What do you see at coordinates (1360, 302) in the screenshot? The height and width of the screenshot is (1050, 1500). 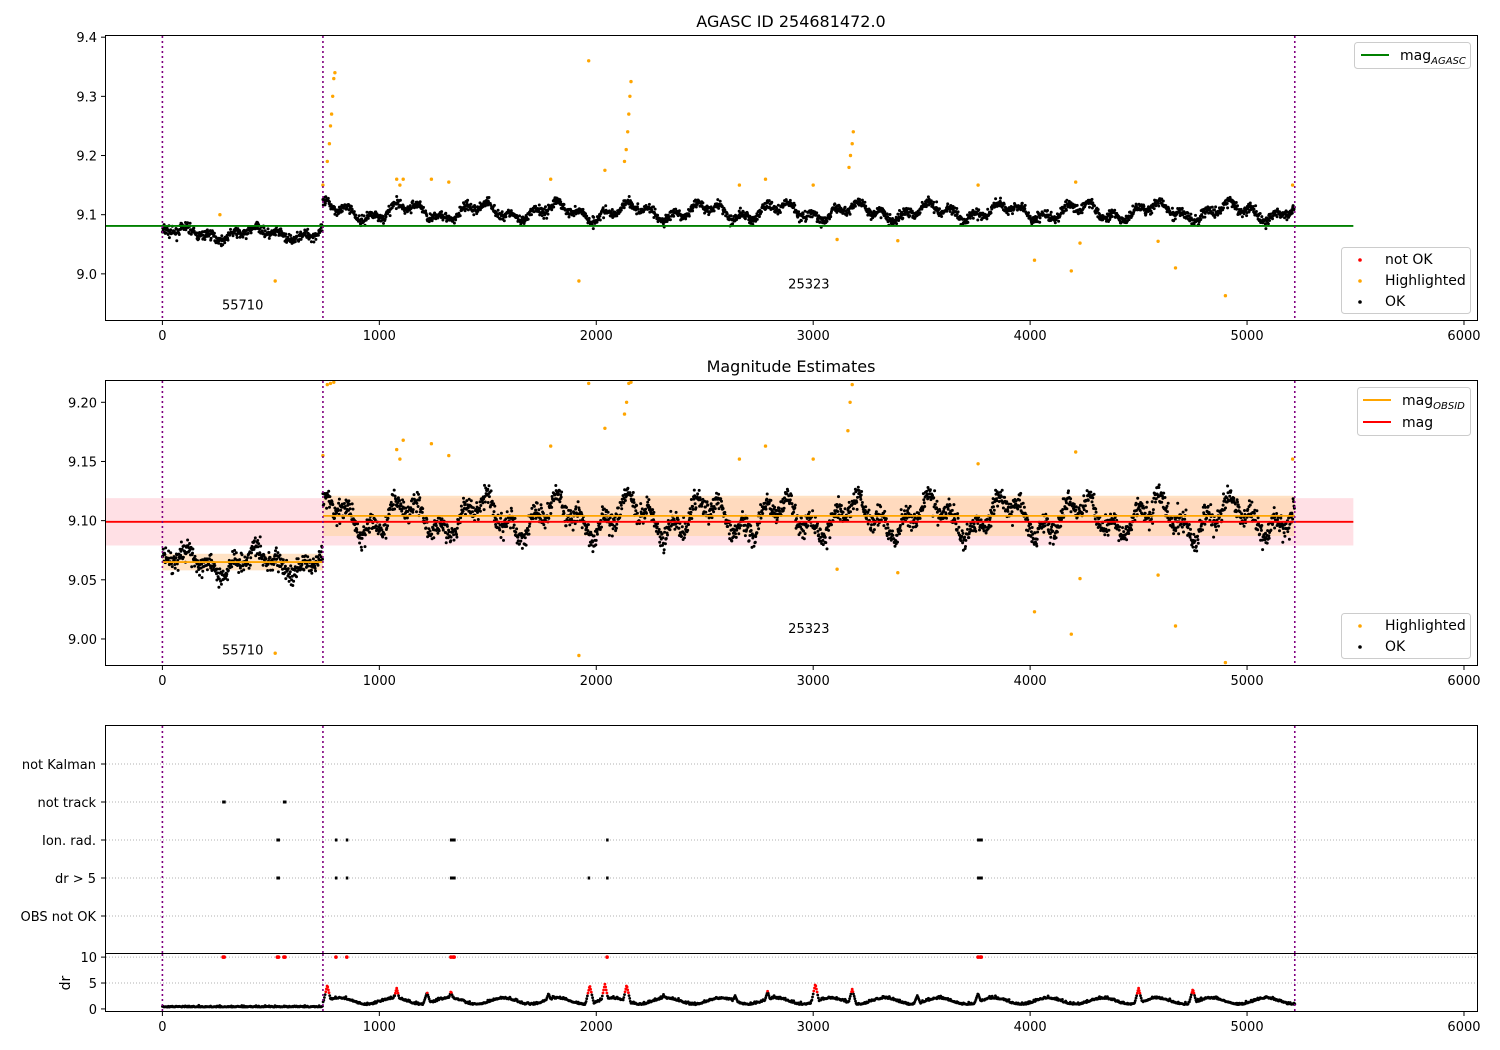 I see `legend-marker-ok` at bounding box center [1360, 302].